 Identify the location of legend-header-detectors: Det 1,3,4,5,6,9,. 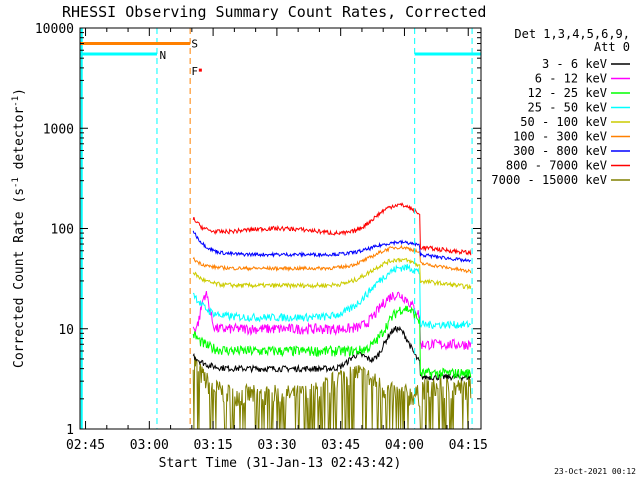
(572, 34).